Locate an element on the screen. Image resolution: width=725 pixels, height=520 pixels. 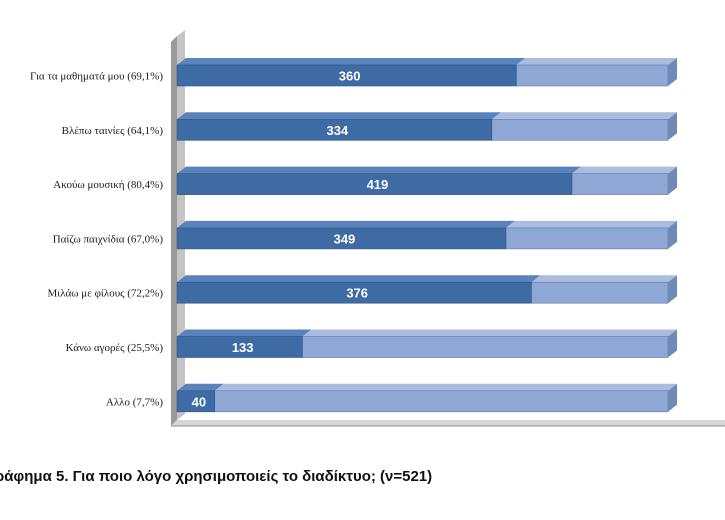
chart-side-wall is located at coordinates (174, 231).